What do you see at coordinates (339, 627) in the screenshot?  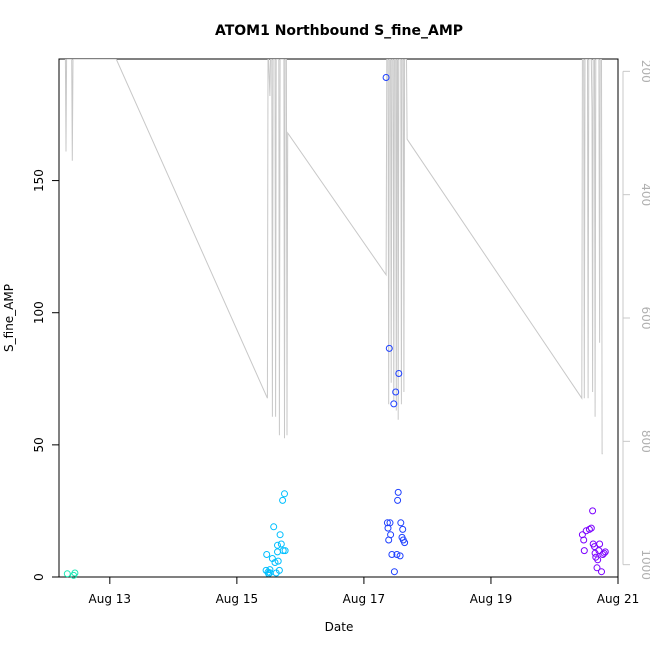 I see `x-axis-label: Date` at bounding box center [339, 627].